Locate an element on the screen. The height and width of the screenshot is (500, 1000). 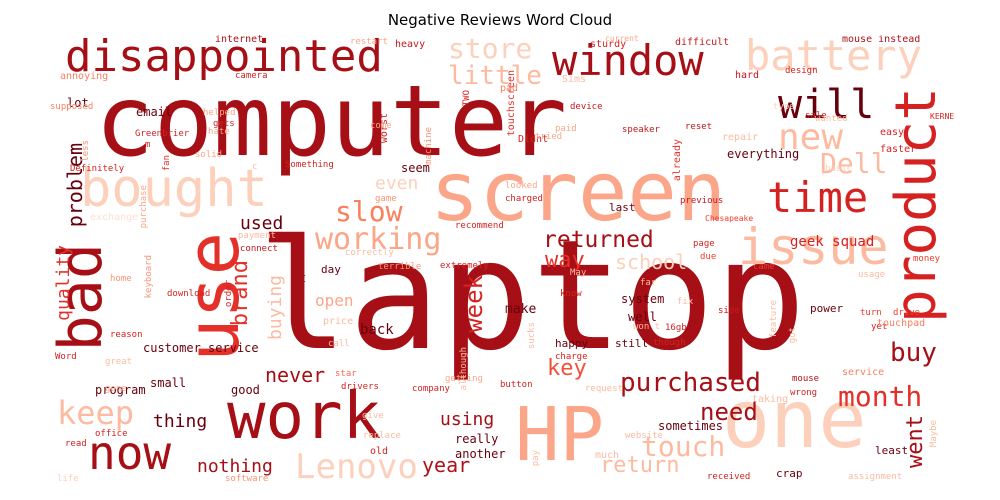
word-buy: buy is located at coordinates (913, 353).